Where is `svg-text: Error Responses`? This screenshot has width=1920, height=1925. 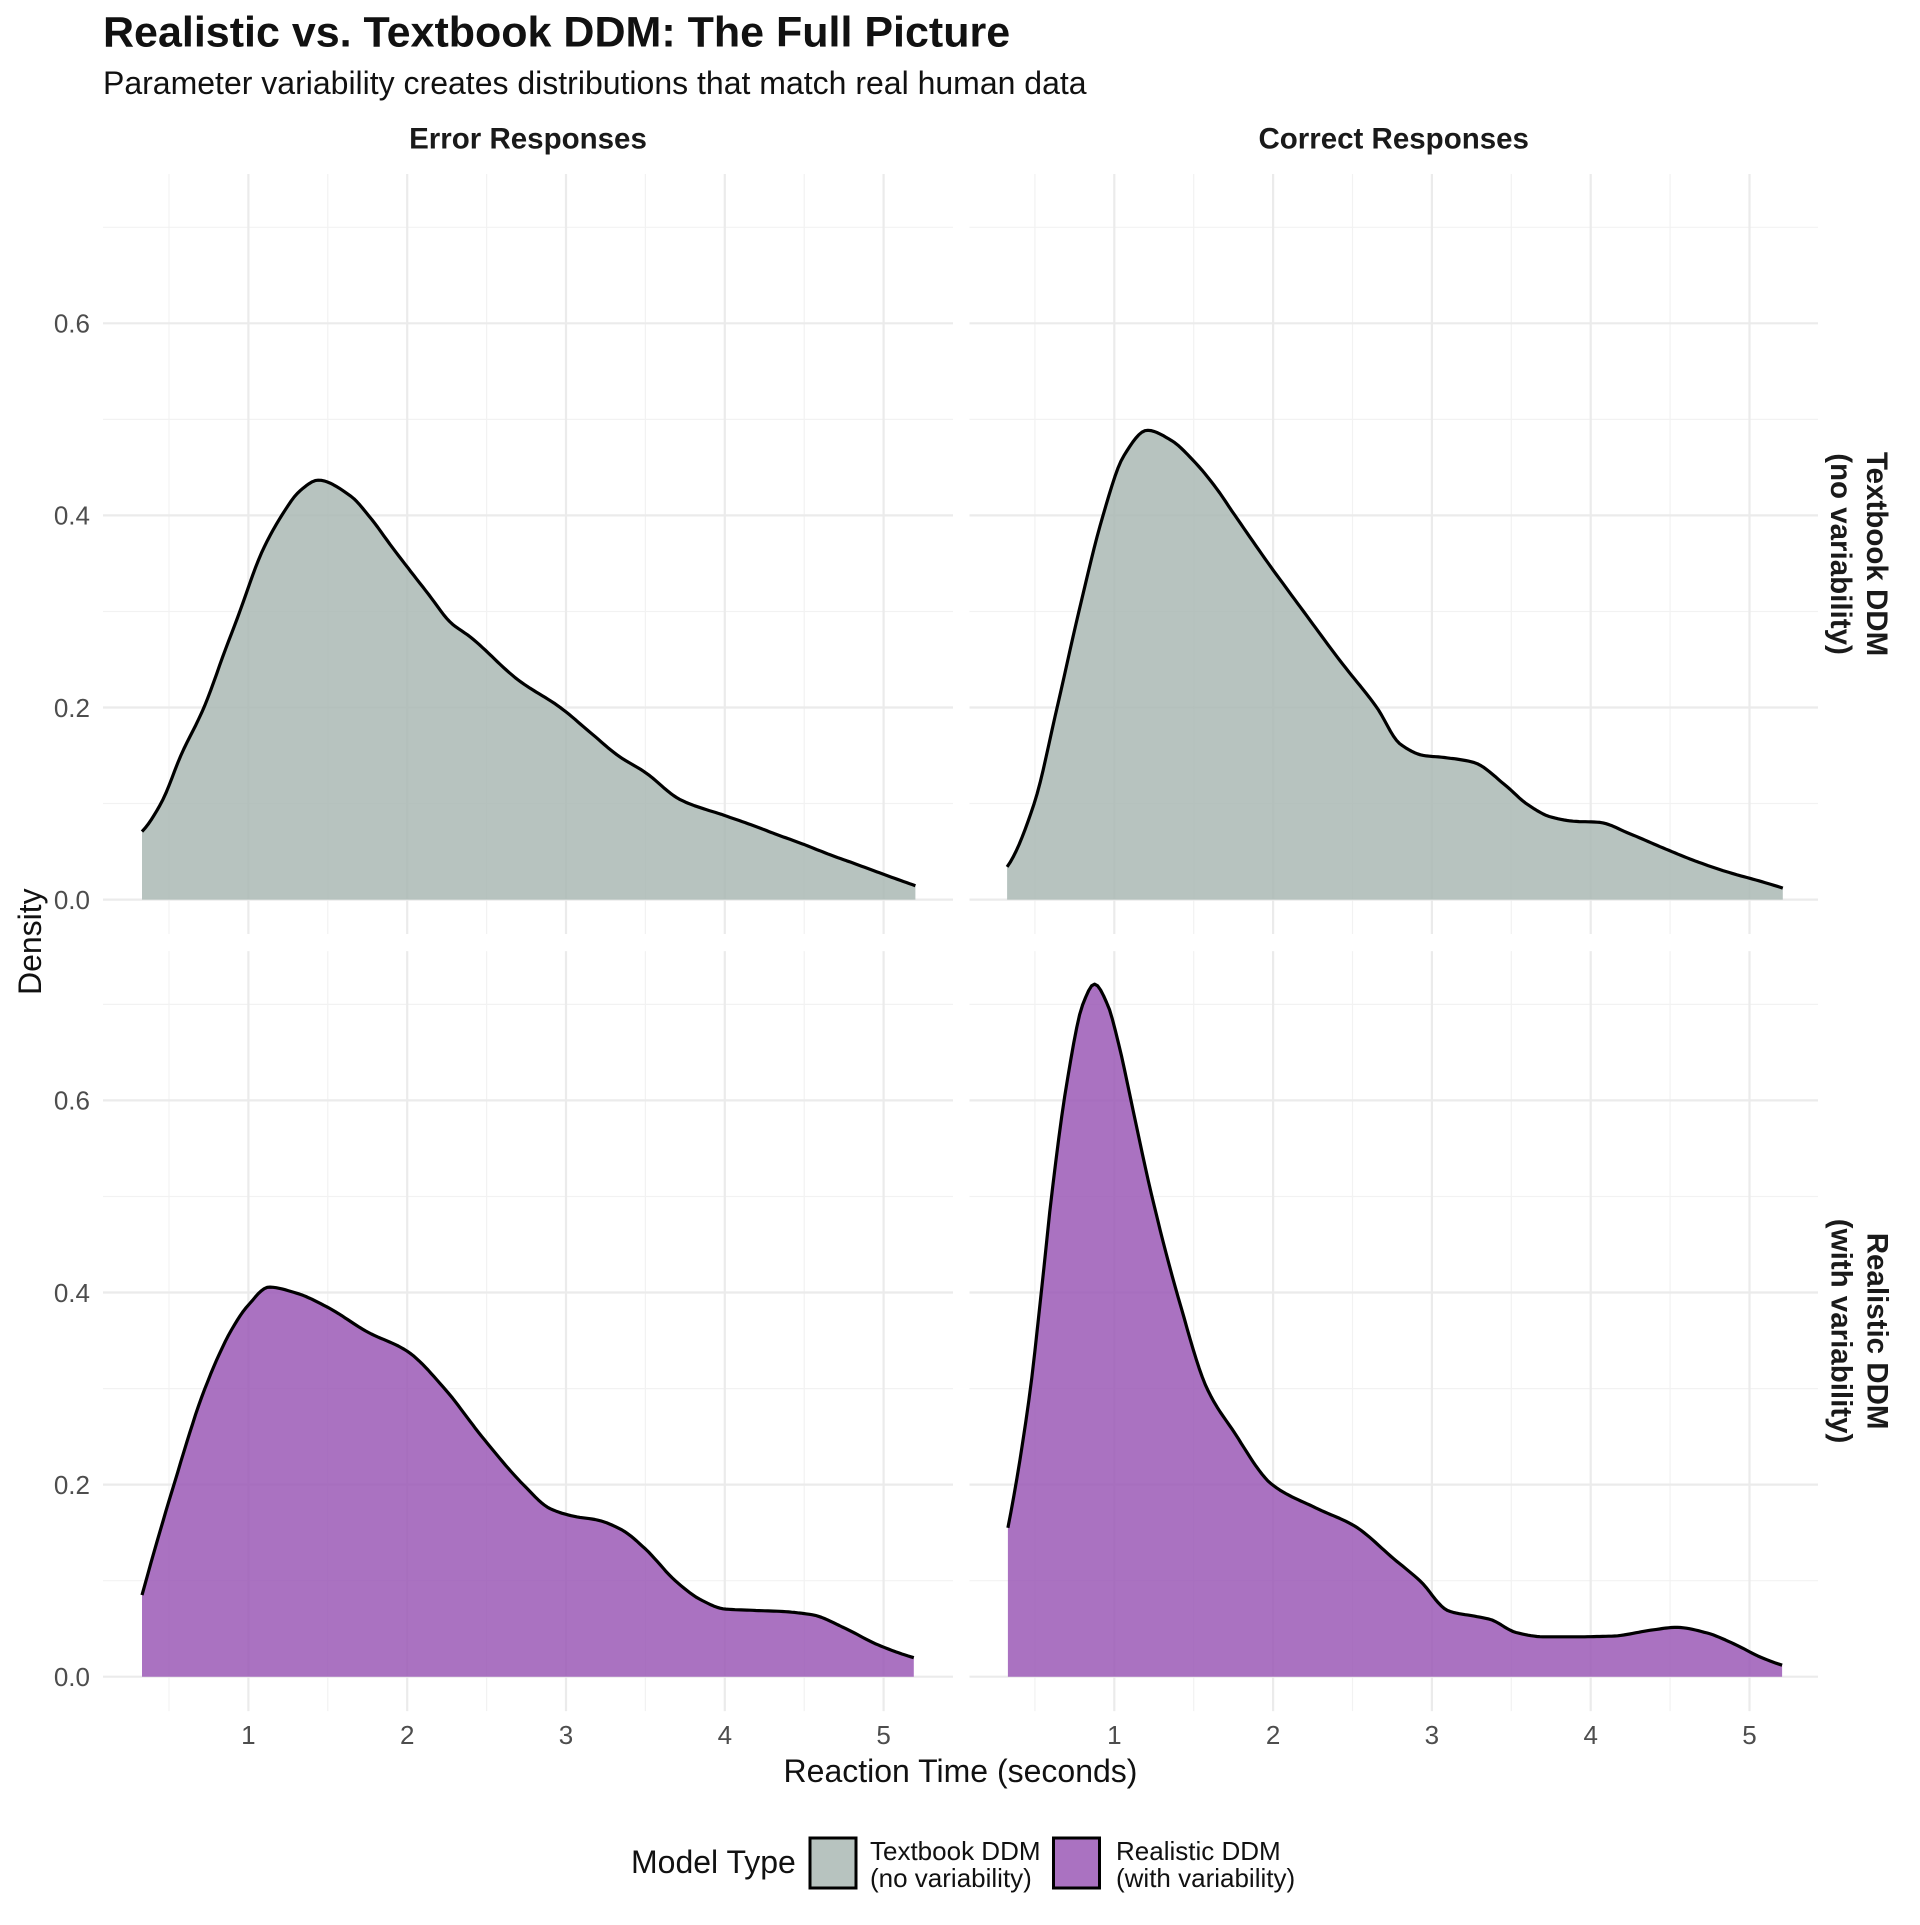
svg-text: Error Responses is located at coordinates (528, 139).